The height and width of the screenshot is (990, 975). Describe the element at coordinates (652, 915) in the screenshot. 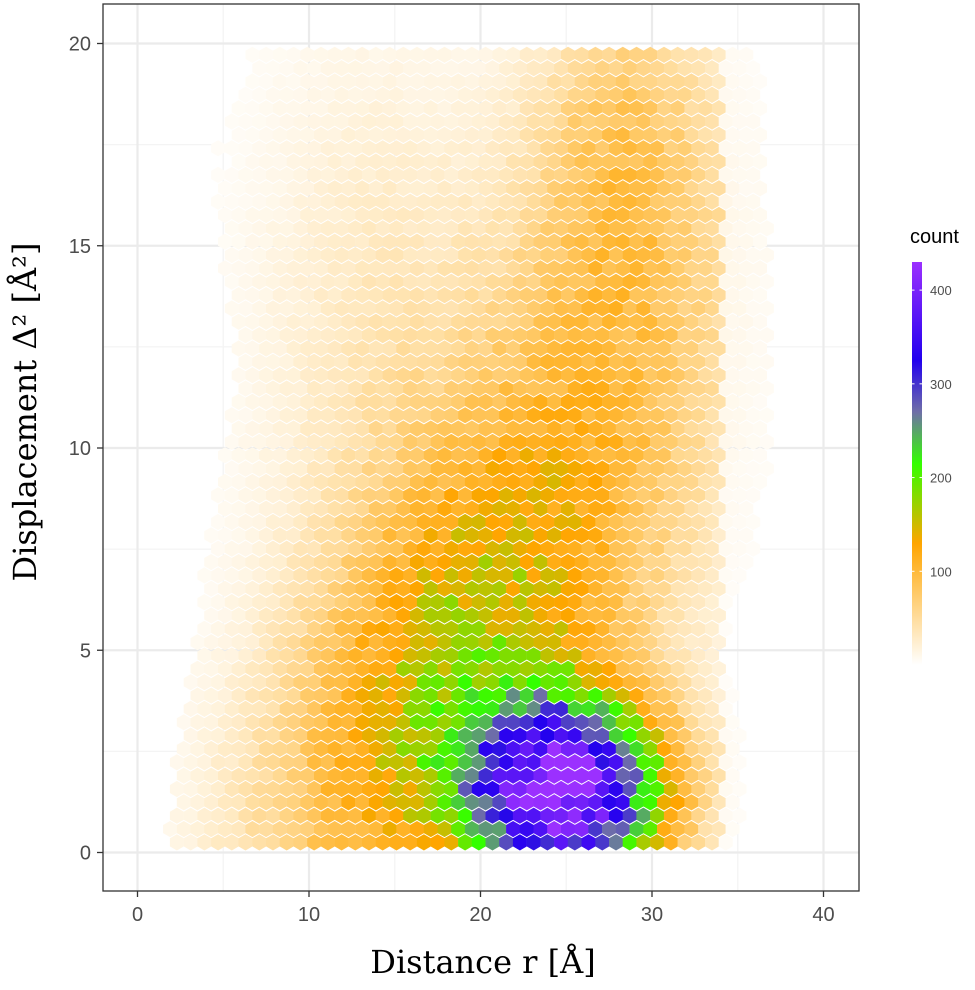

I see `x-tick-label: 30` at that location.